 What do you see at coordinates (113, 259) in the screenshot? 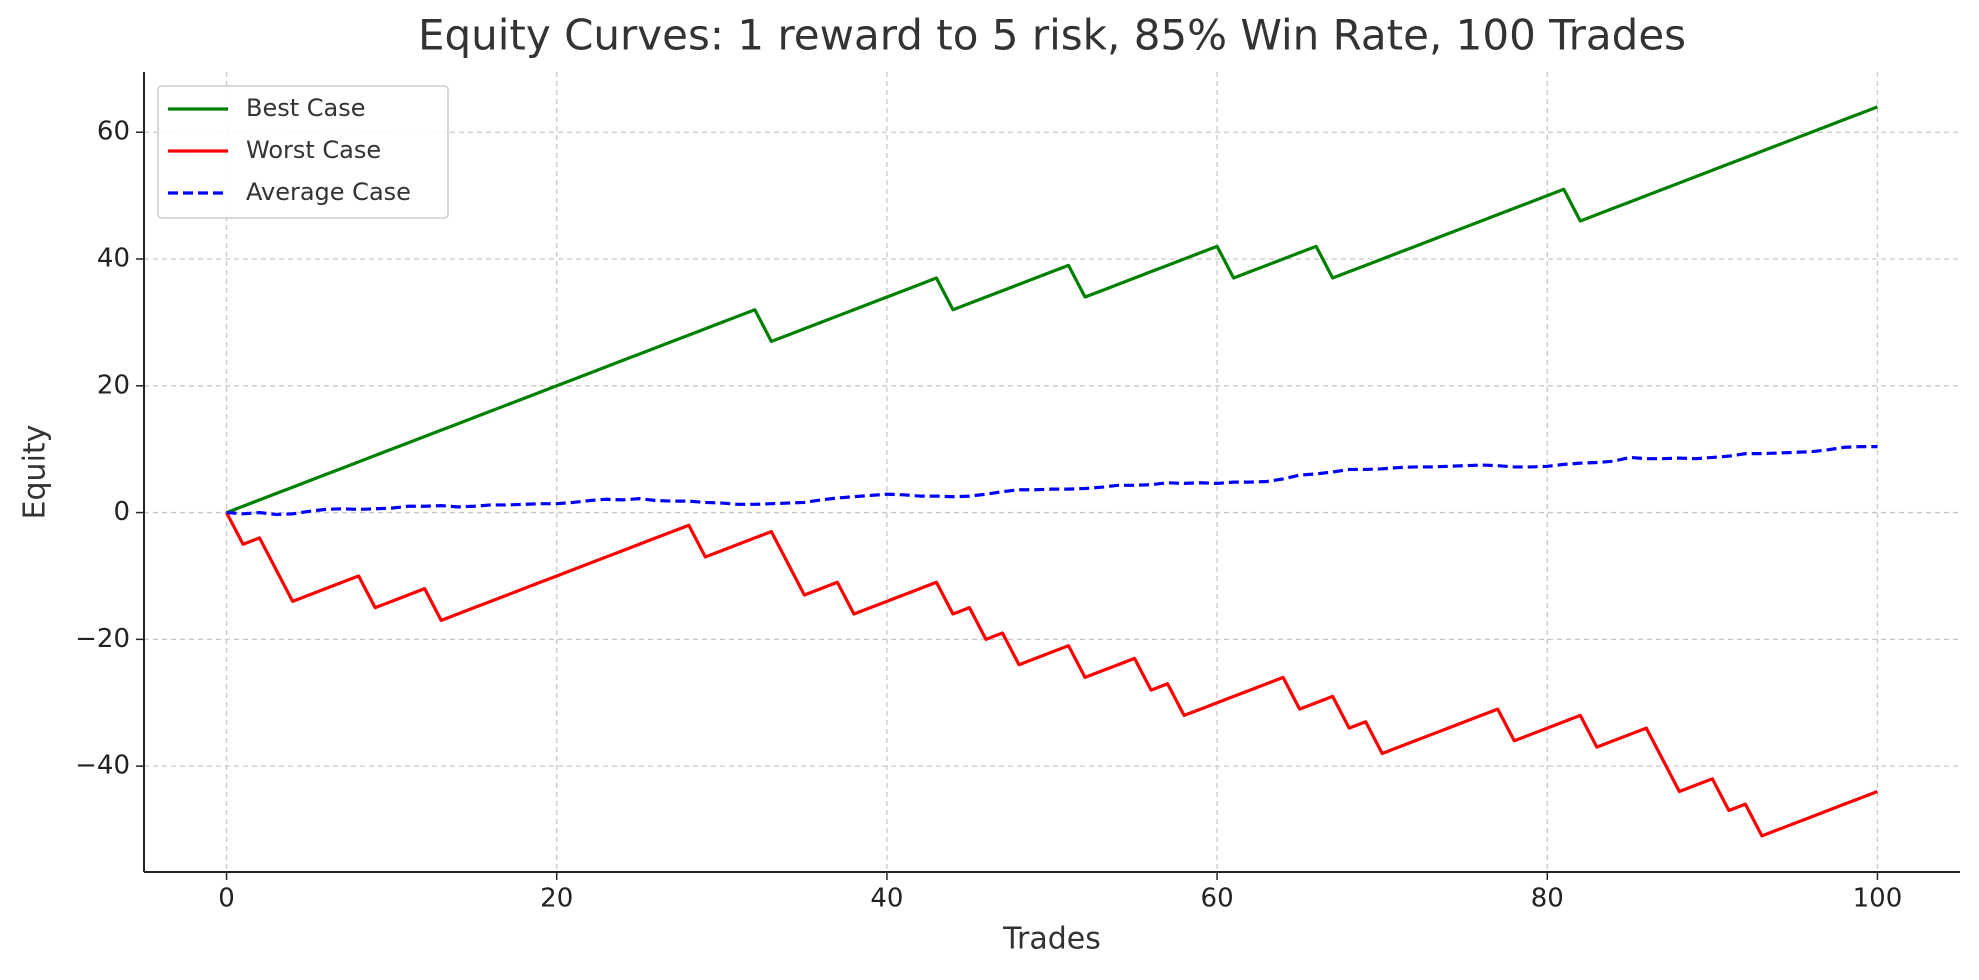
I see `y-tick-label: 40` at bounding box center [113, 259].